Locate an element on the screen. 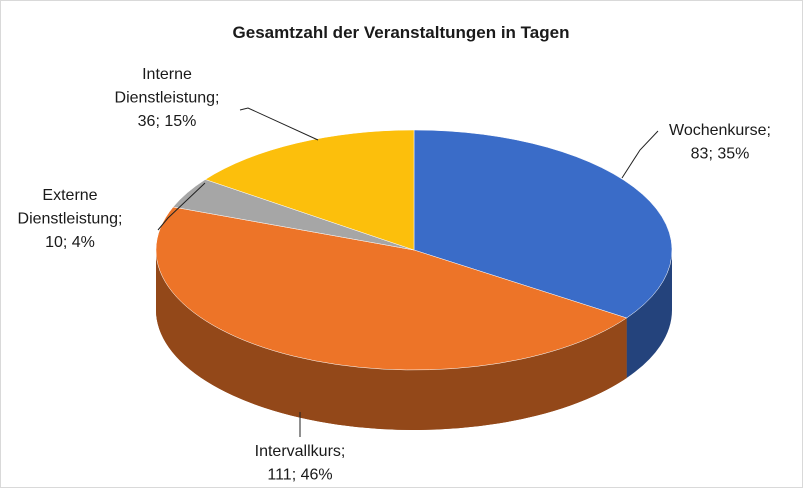 The height and width of the screenshot is (488, 803). data-label: 111; 46% is located at coordinates (299, 475).